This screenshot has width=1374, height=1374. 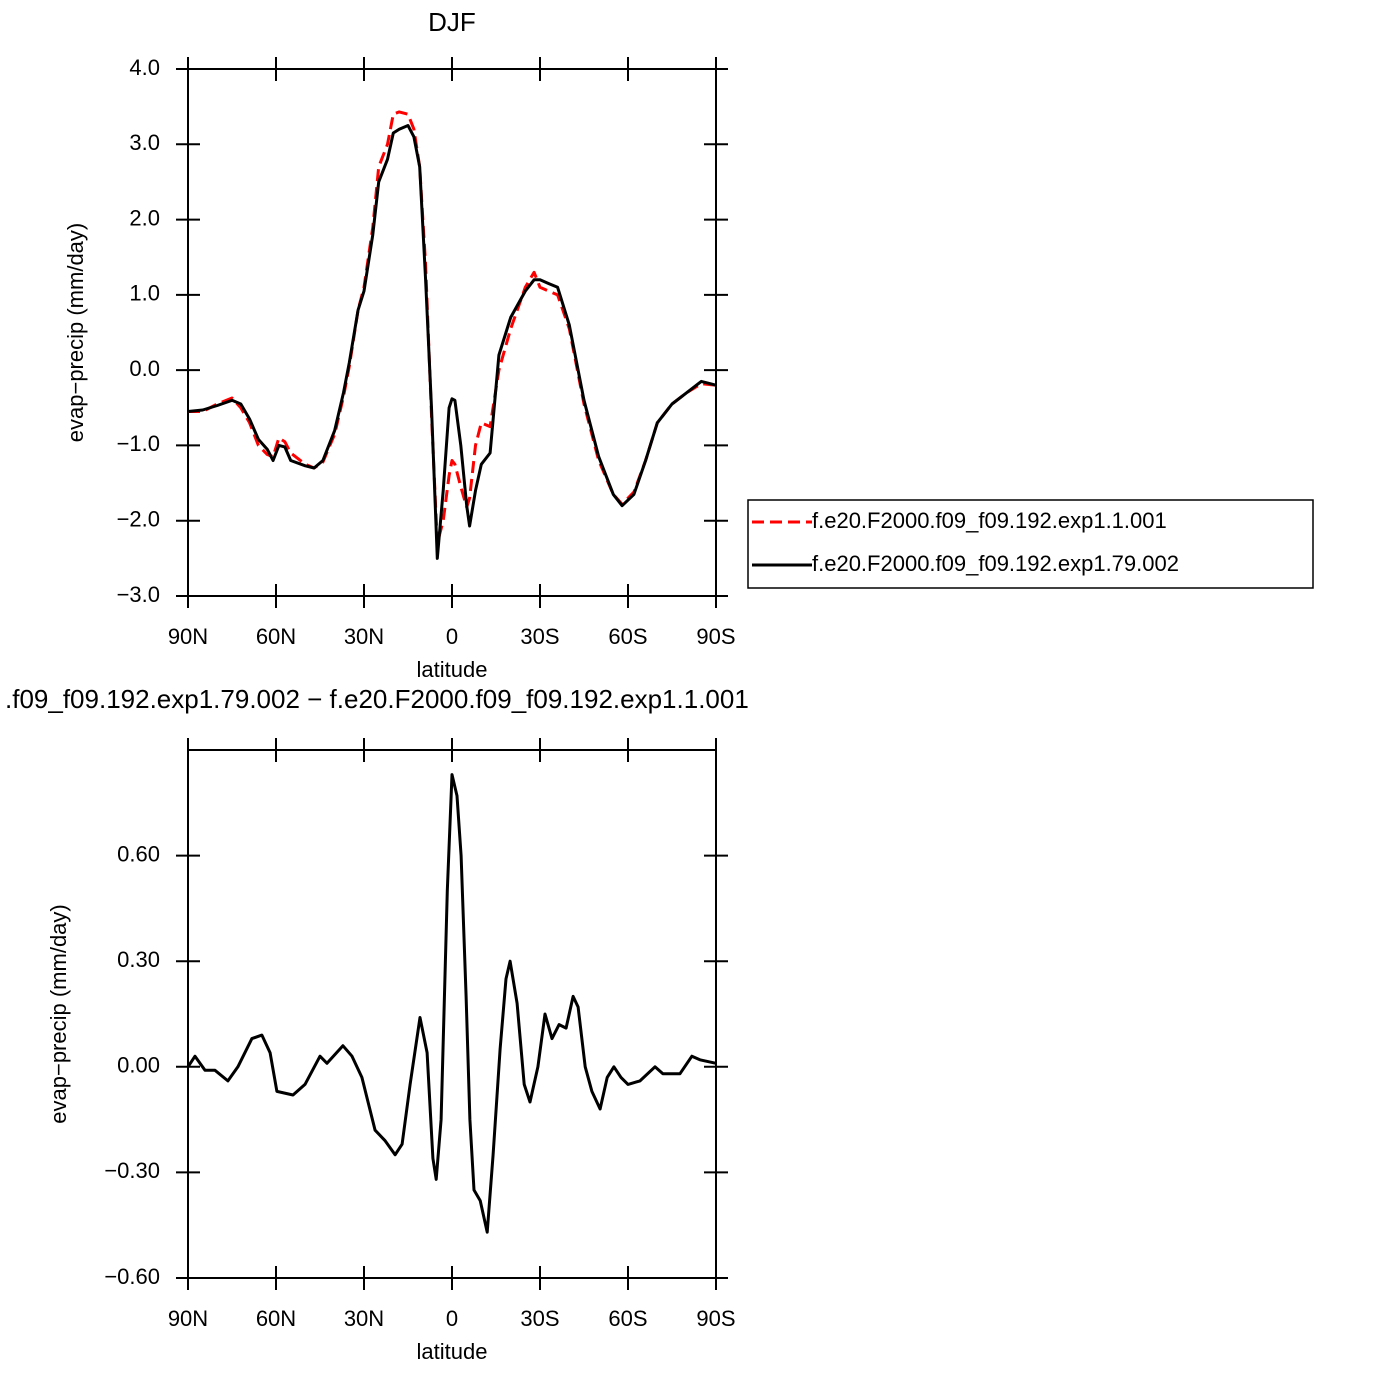 What do you see at coordinates (138, 1065) in the screenshot?
I see `y-tick-label: 0.00` at bounding box center [138, 1065].